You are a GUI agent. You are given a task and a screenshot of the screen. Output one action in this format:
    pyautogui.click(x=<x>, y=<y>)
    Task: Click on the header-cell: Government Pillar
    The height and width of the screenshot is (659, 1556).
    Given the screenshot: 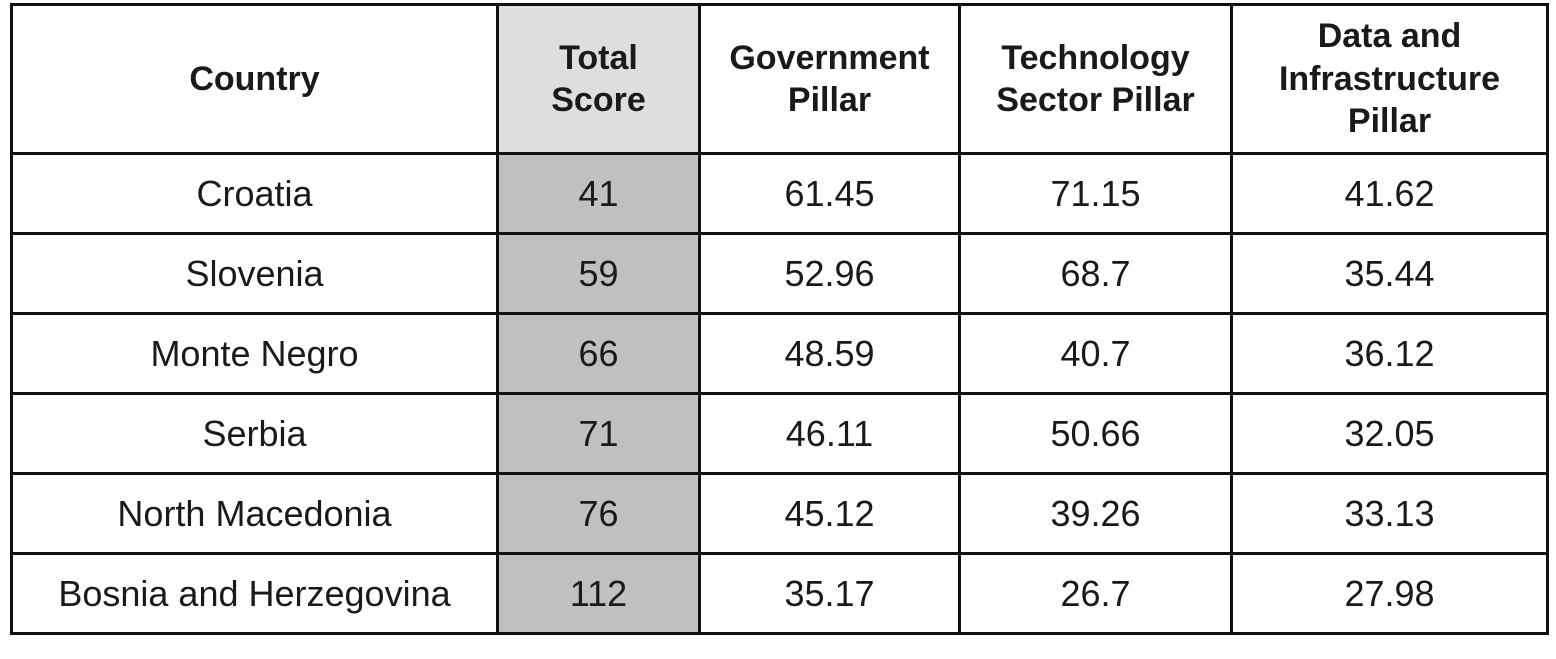 What is the action you would take?
    pyautogui.click(x=829, y=79)
    